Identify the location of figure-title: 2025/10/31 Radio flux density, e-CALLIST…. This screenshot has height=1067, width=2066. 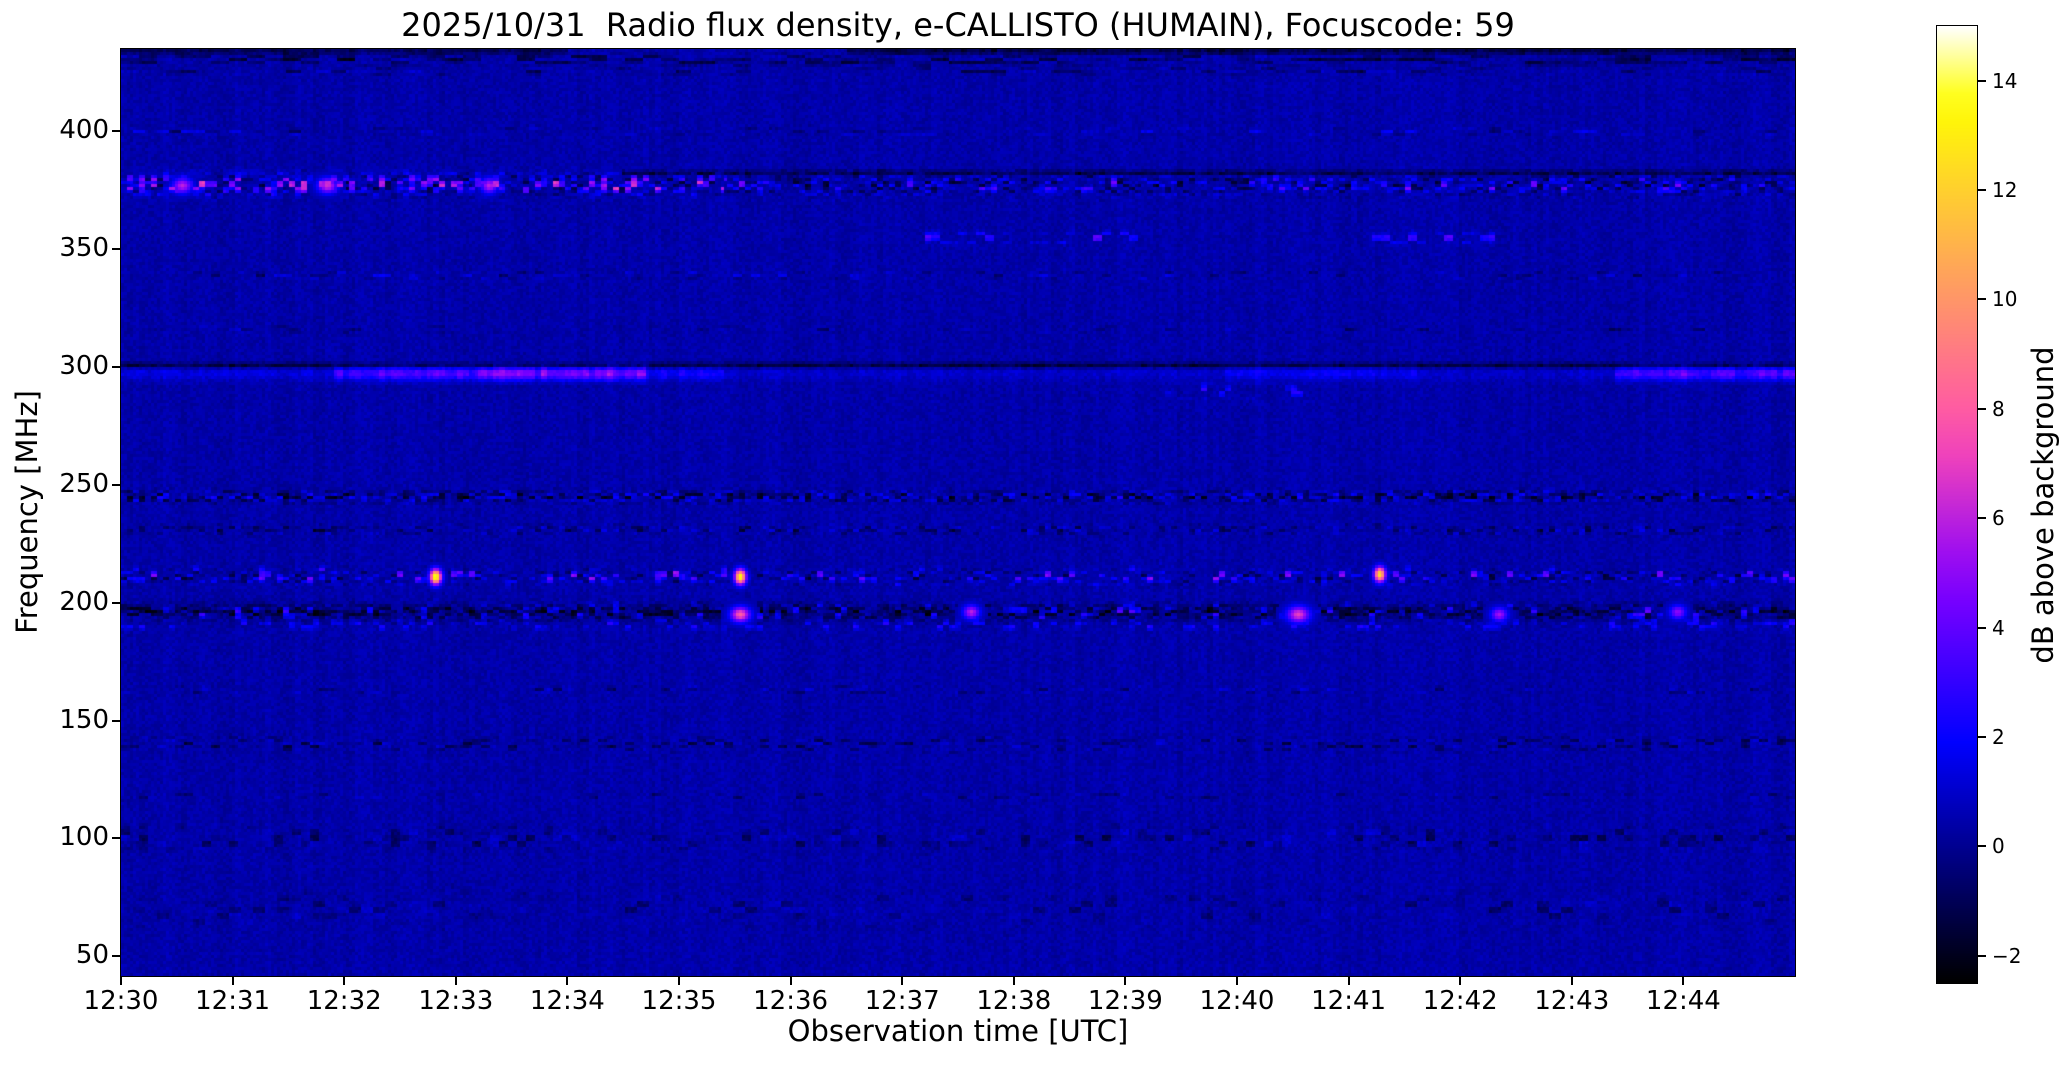
(958, 25).